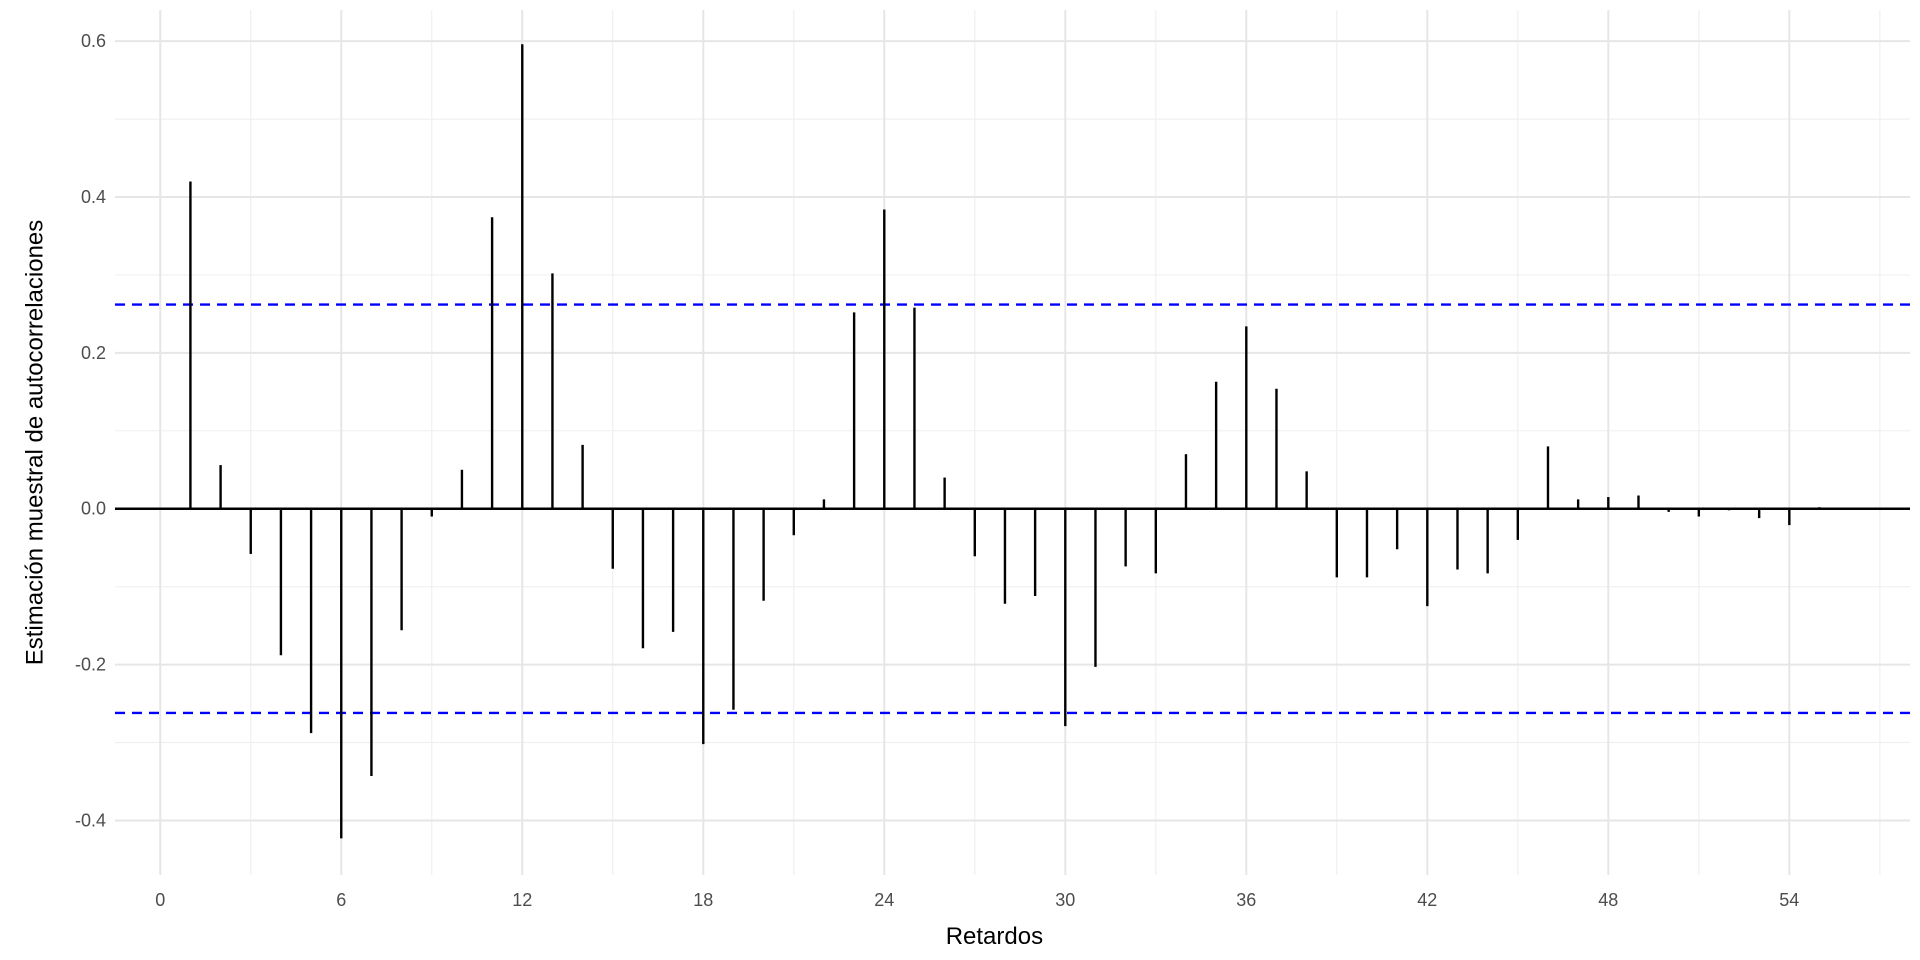 The height and width of the screenshot is (960, 1920). I want to click on x-tick-label: 36, so click(1246, 900).